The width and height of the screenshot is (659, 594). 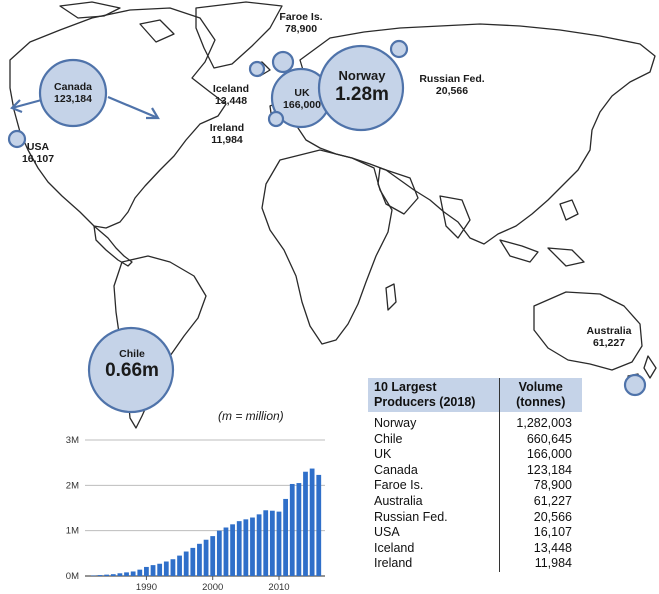 I want to click on label-iceland: Iceland 13,448, so click(x=231, y=95).